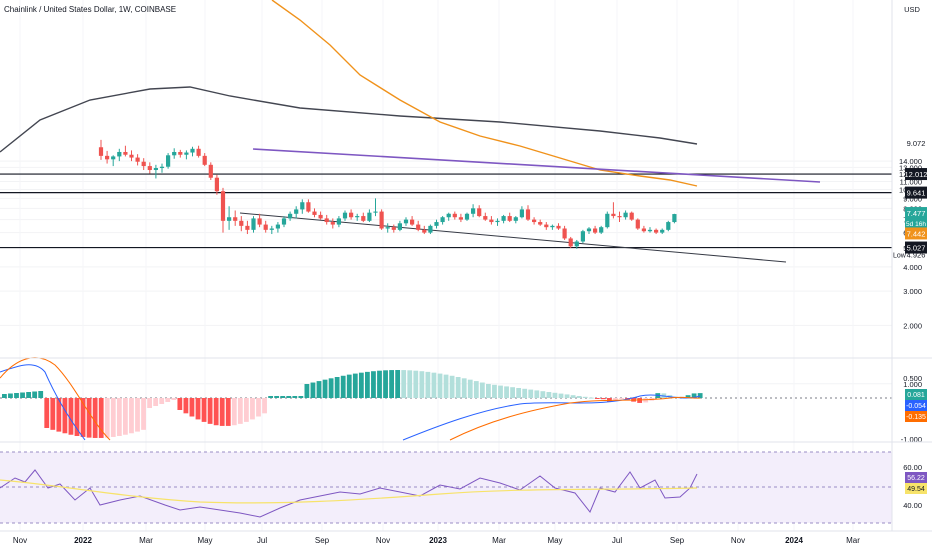 Image resolution: width=932 pixels, height=550 pixels. Describe the element at coordinates (912, 505) in the screenshot. I see `rsi-tick-label: 40.00` at that location.